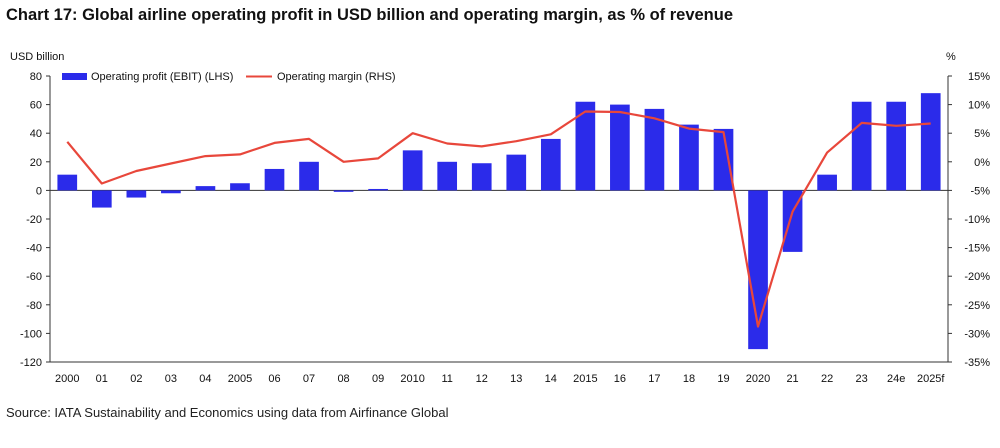  I want to click on right-tick-label: -30%, so click(977, 334).